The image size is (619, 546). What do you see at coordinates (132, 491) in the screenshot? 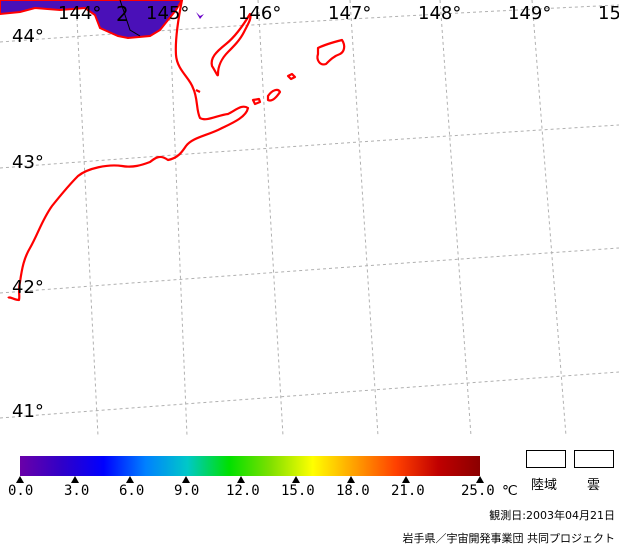
I see `color-bar-tick-6: 6.0` at bounding box center [132, 491].